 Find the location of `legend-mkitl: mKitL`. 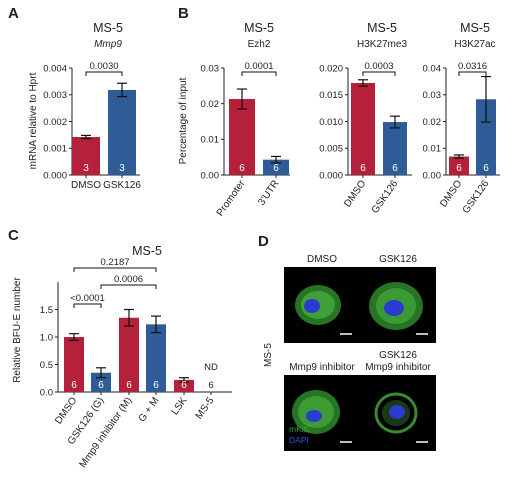

legend-mkitl: mKitL is located at coordinates (300, 429).